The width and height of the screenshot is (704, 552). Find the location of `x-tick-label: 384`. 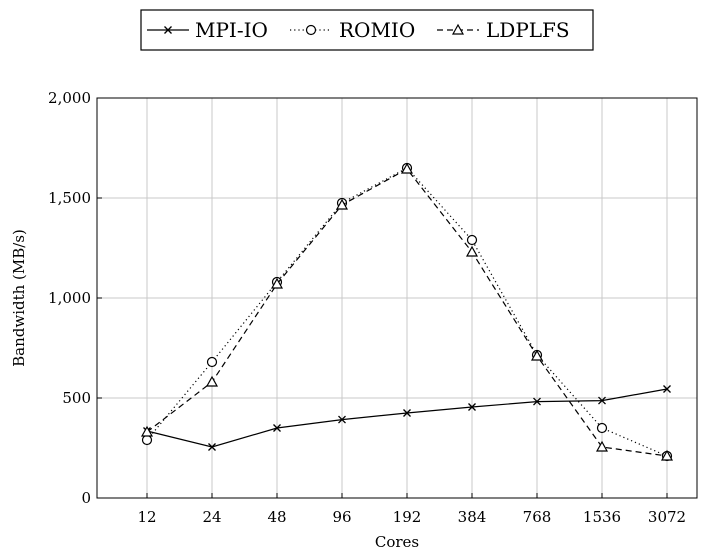

x-tick-label: 384 is located at coordinates (472, 517).